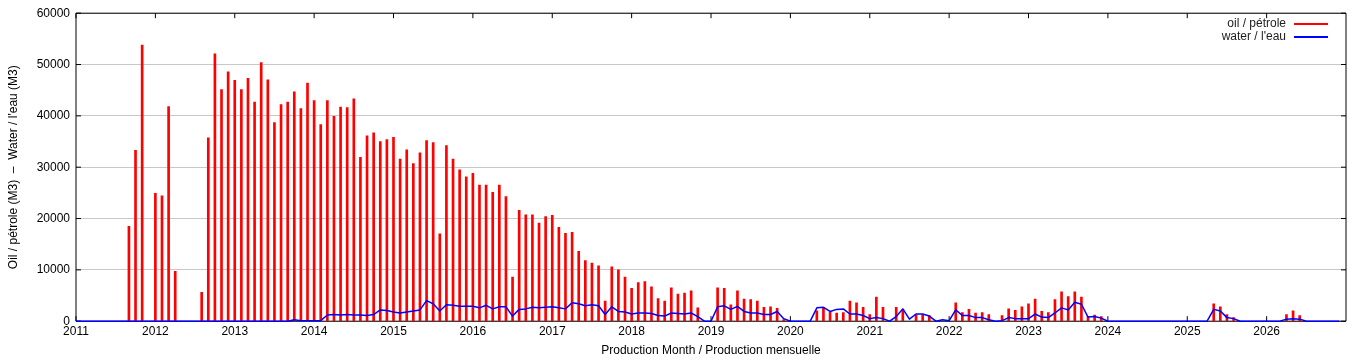  Describe the element at coordinates (314, 330) in the screenshot. I see `x-tick-label: 2014` at that location.